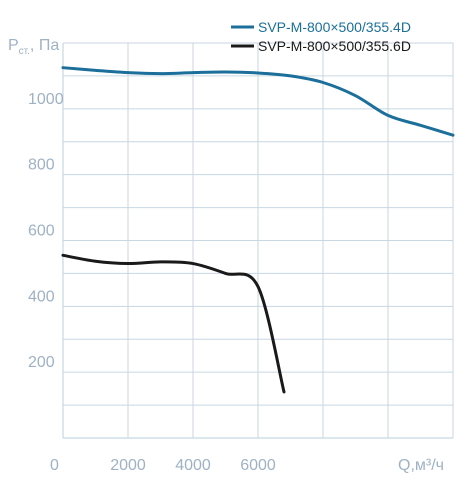  What do you see at coordinates (258, 465) in the screenshot?
I see `x-tick-label: 6000` at bounding box center [258, 465].